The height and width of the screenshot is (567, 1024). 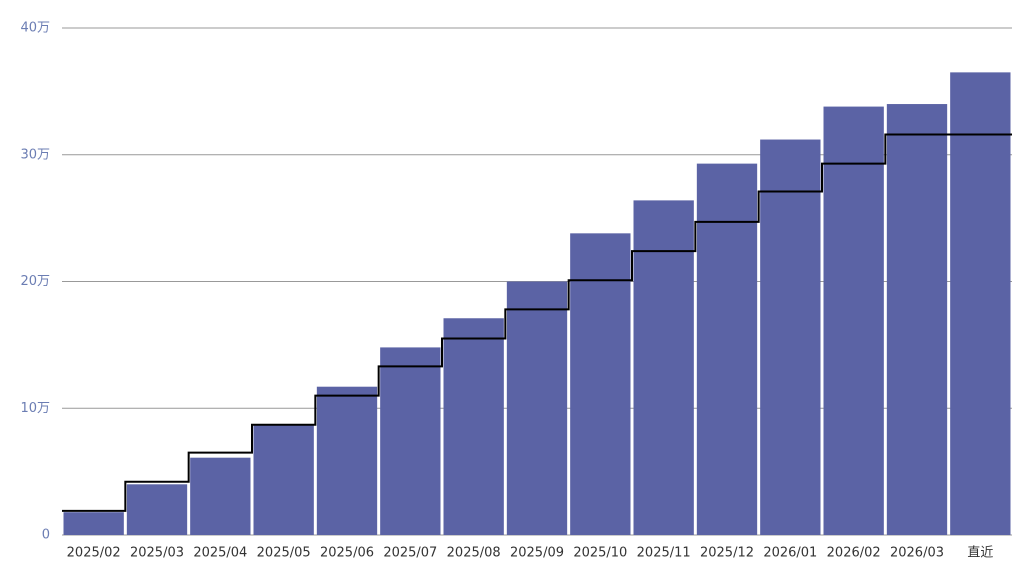 What do you see at coordinates (46, 535) in the screenshot?
I see `y-tick-label: 0` at bounding box center [46, 535].